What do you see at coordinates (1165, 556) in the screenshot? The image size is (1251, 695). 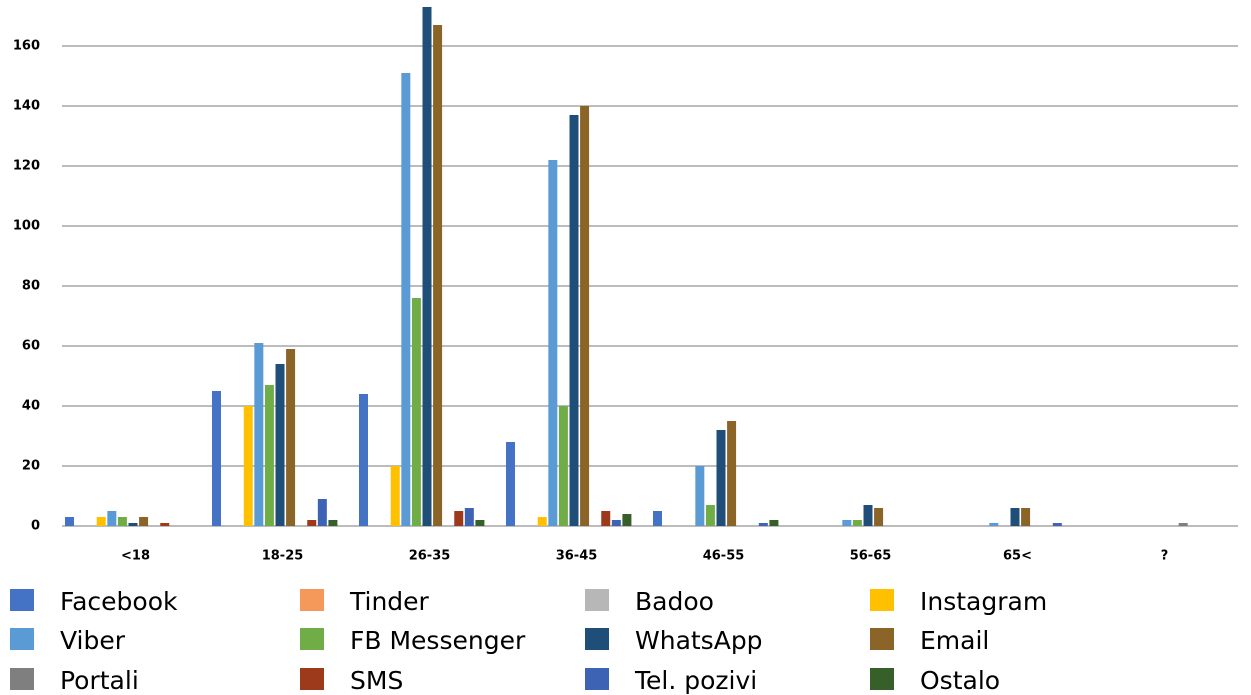 I see `x-tick-label: ?` at bounding box center [1165, 556].